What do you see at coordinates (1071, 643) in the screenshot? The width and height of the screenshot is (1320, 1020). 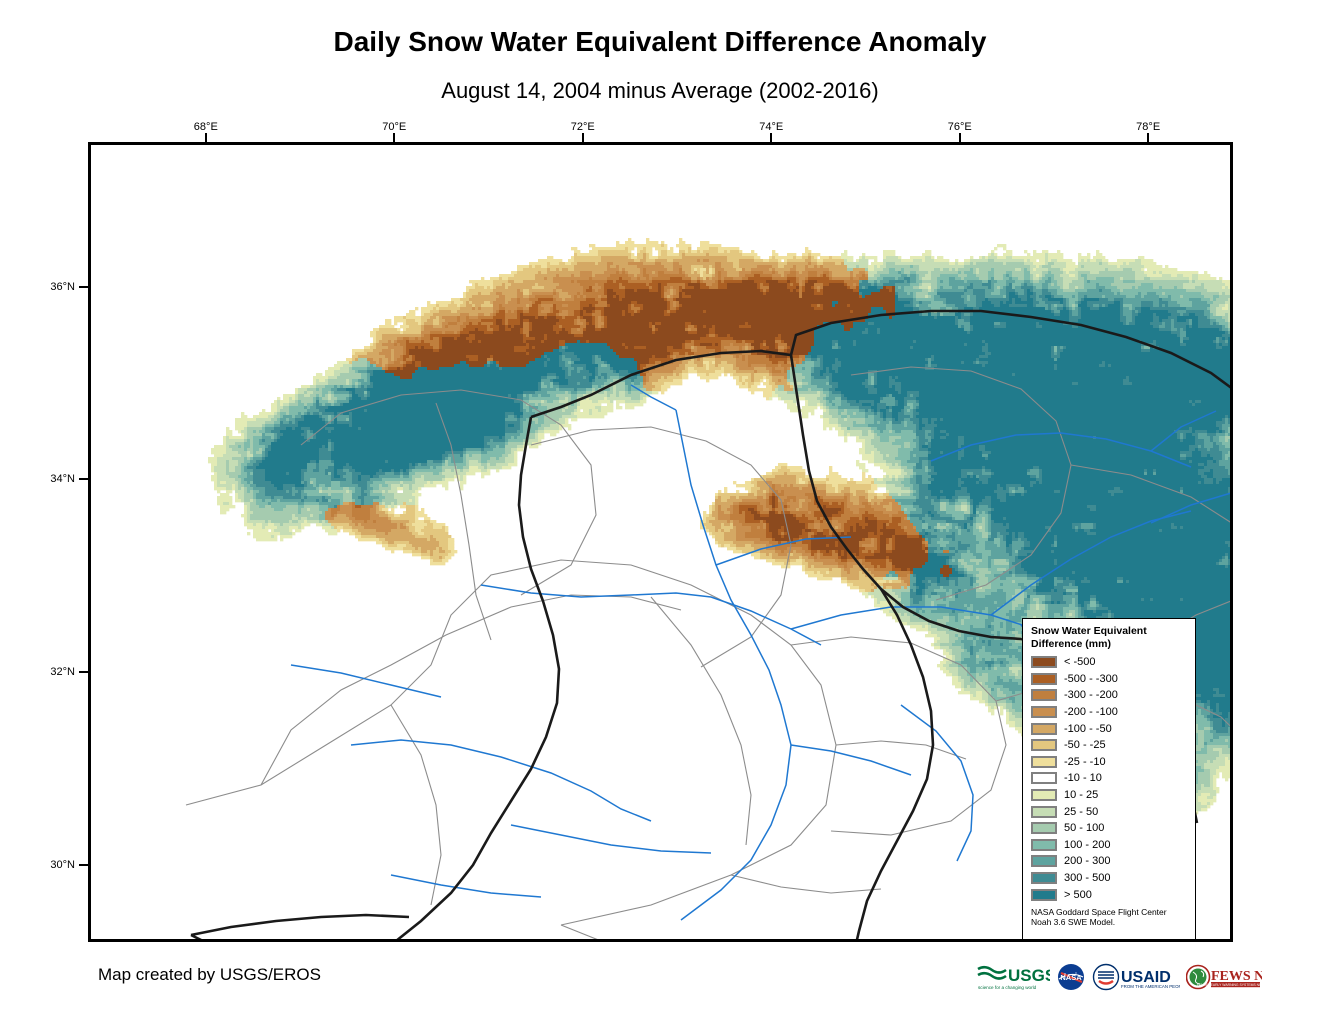 I see `legend-title-line2: Difference (mm)` at bounding box center [1071, 643].